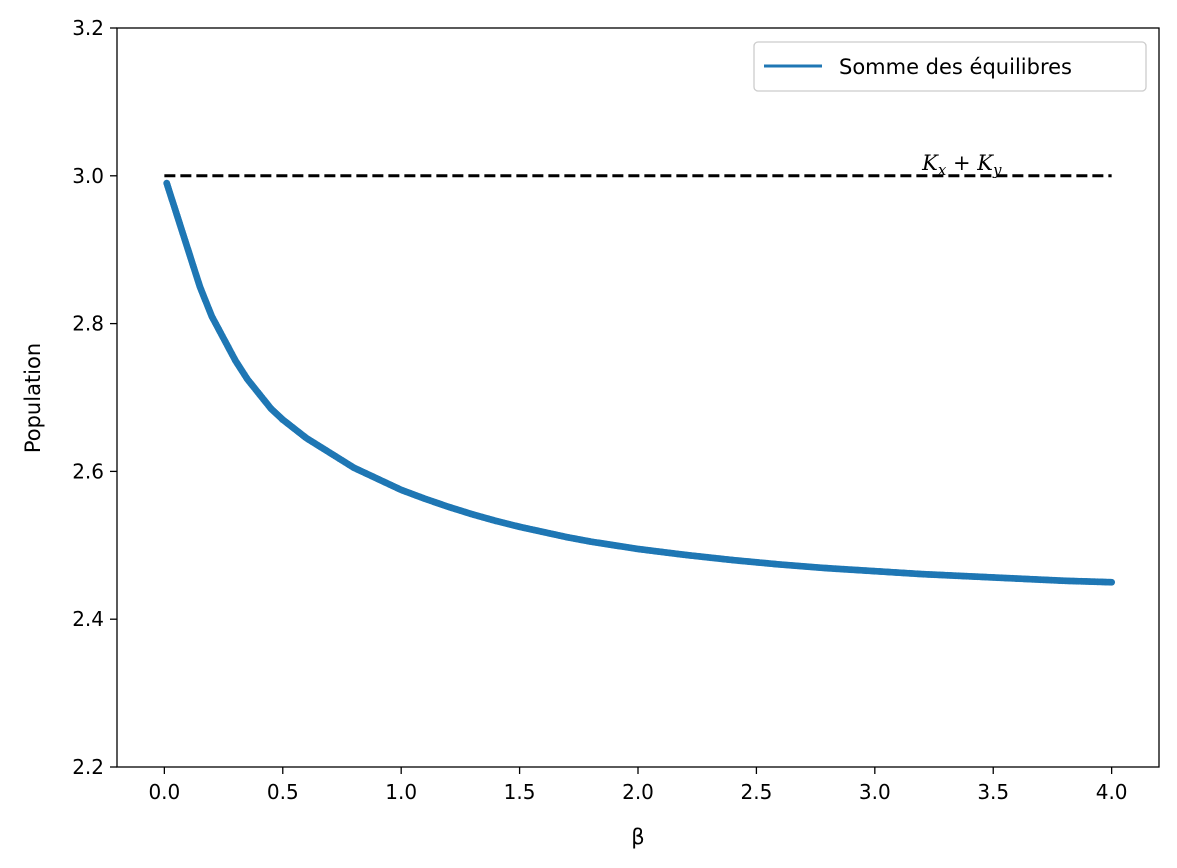 This screenshot has height=868, width=1177. Describe the element at coordinates (283, 792) in the screenshot. I see `x-tick-label: 0.5` at that location.